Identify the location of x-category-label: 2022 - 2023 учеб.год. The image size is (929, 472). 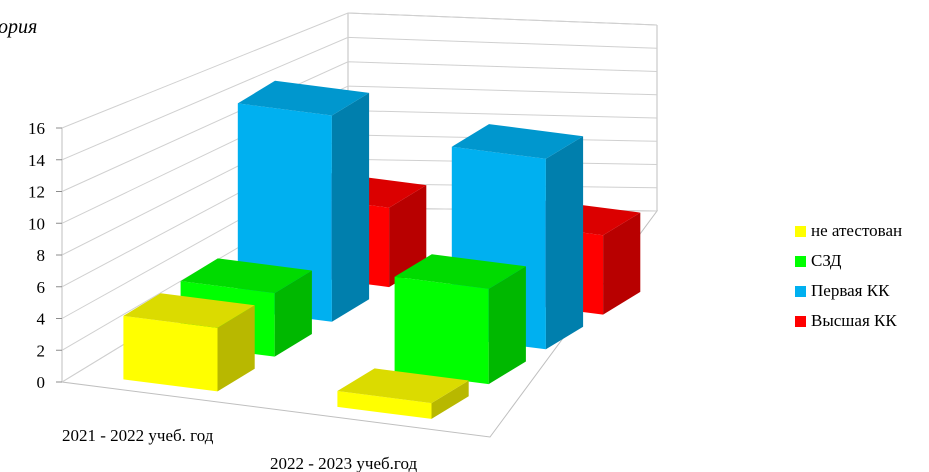
(343, 463).